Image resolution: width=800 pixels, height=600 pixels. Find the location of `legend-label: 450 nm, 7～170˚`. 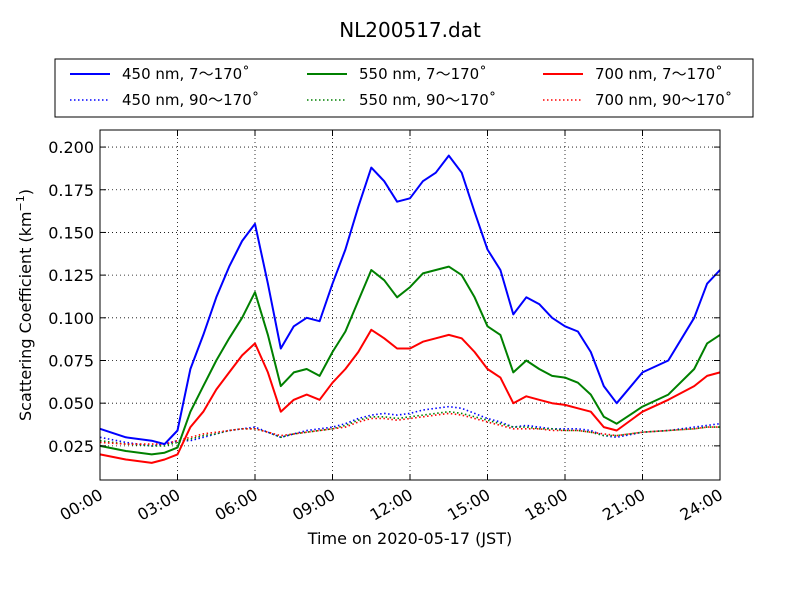

legend-label: 450 nm, 7～170˚ is located at coordinates (186, 74).